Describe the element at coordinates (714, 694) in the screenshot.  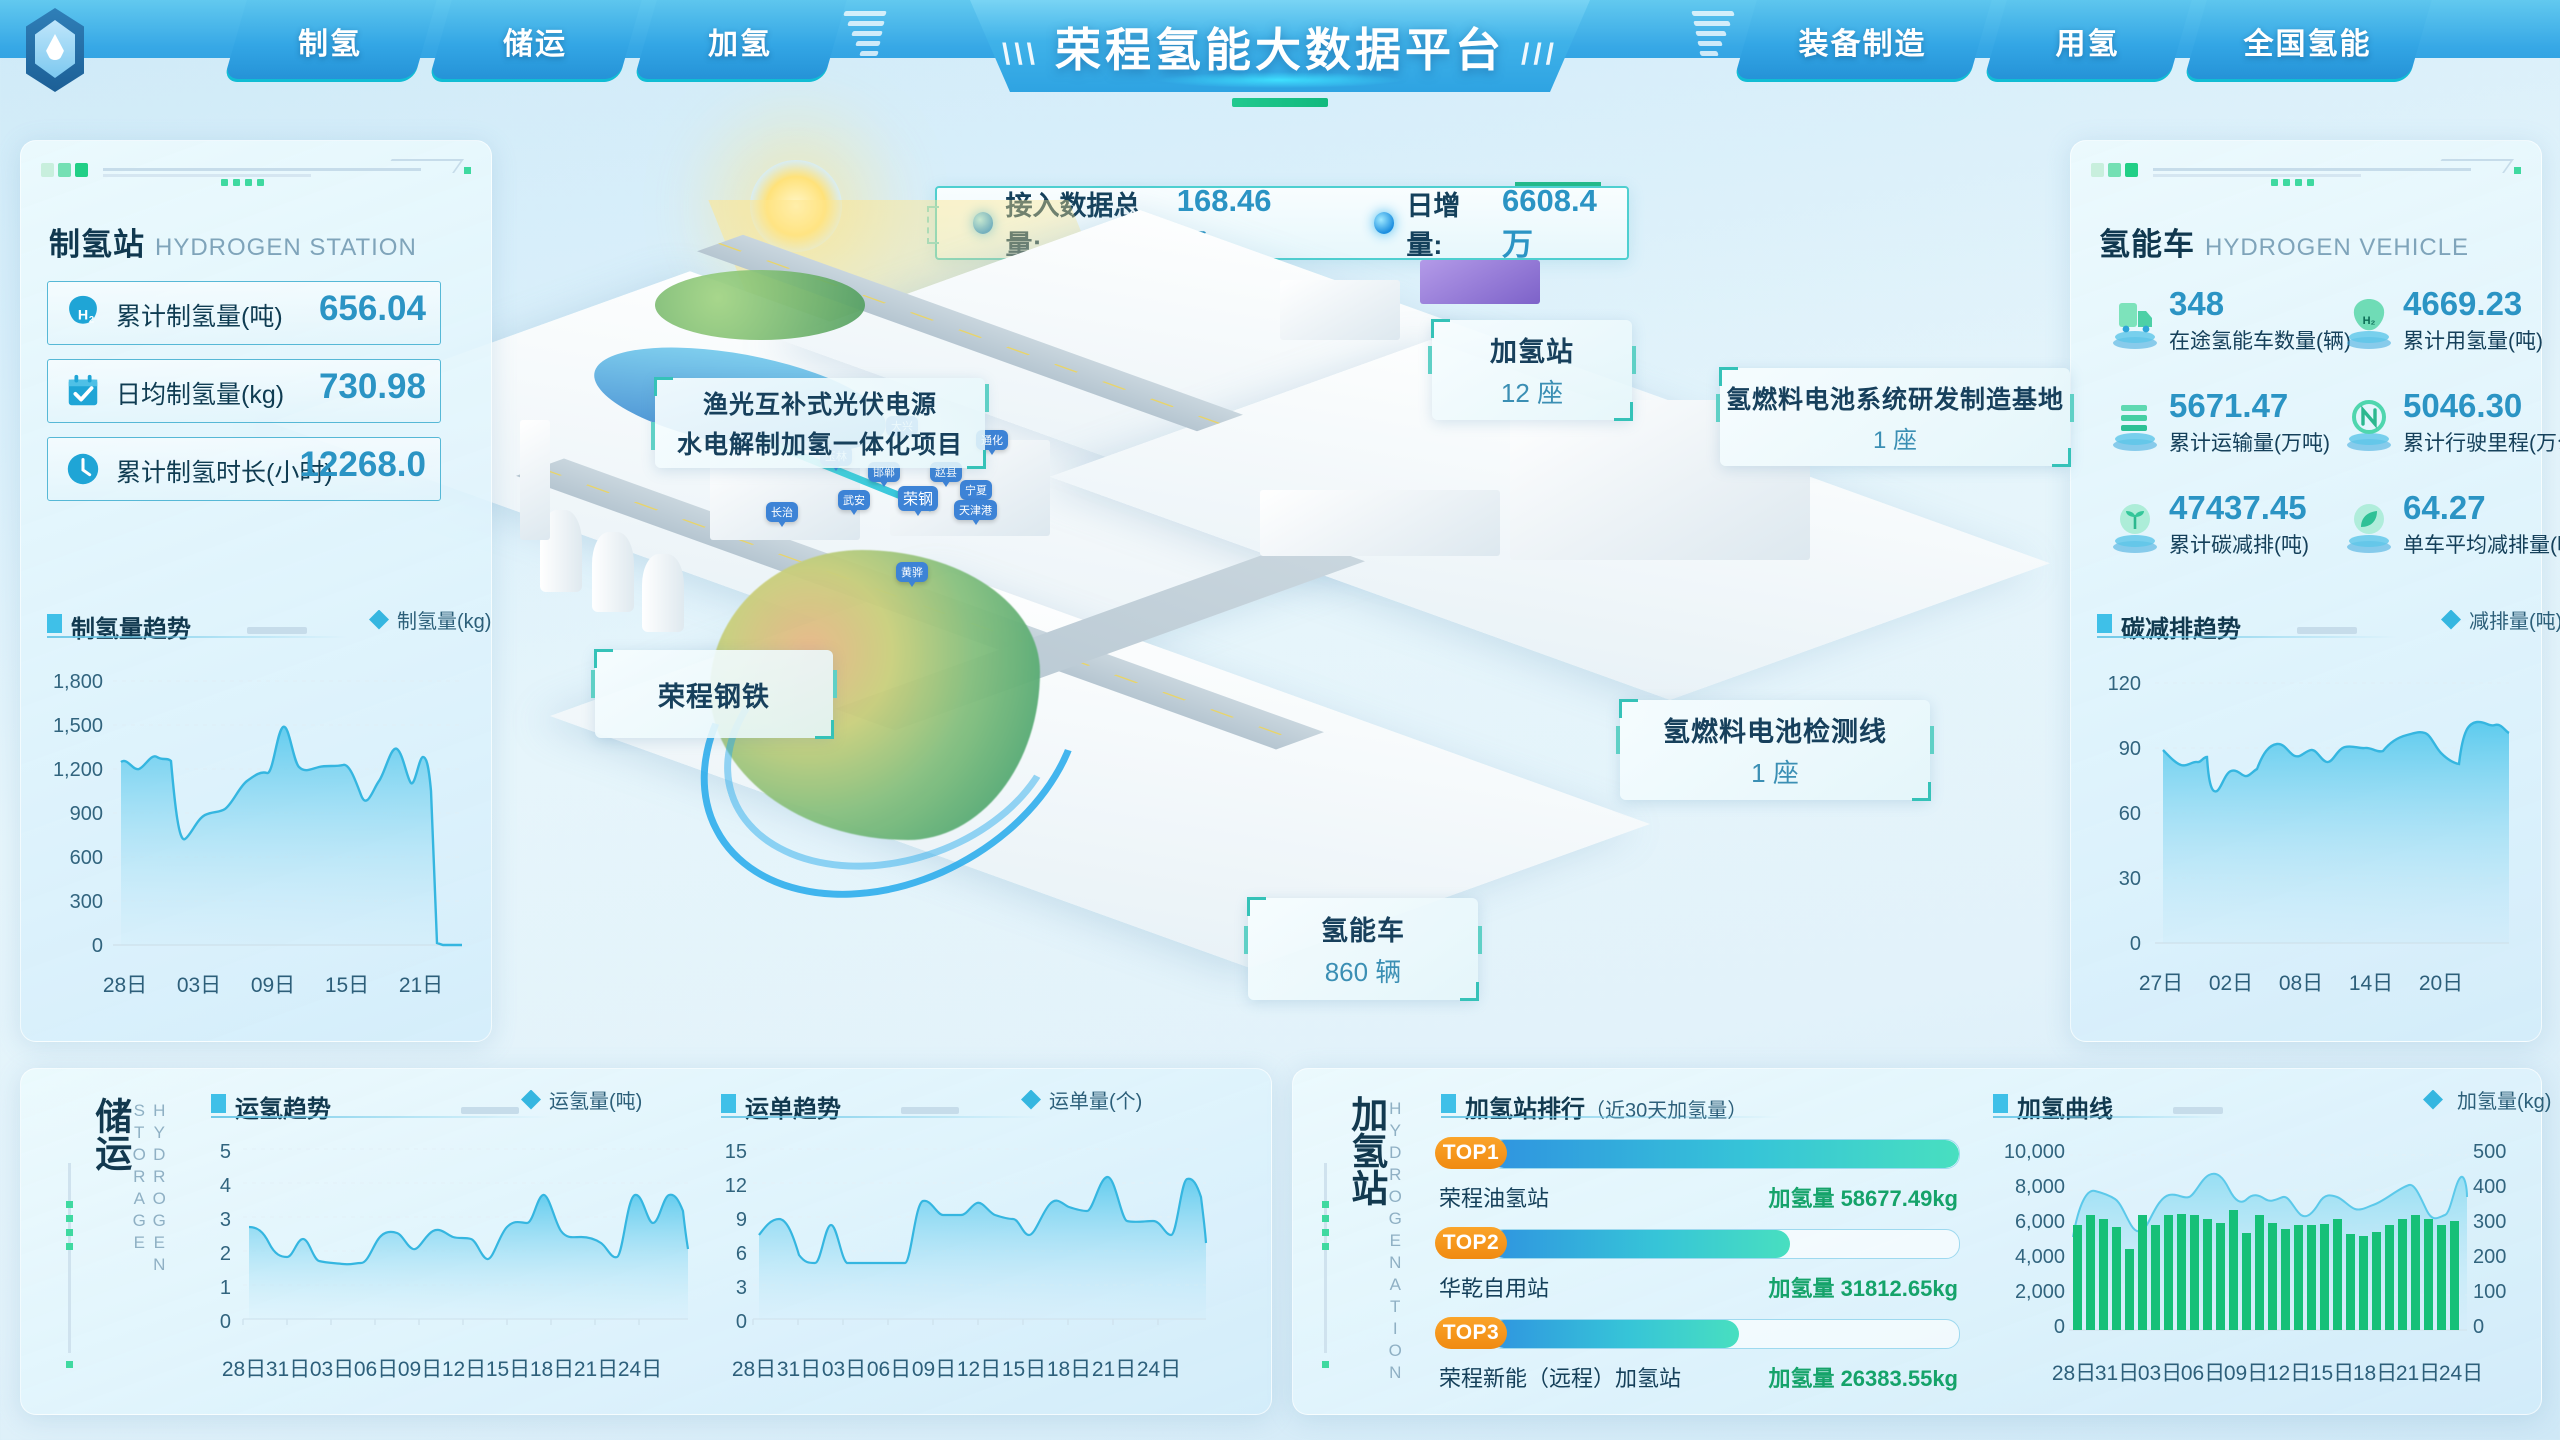
I see `callout-rongcheng-steel: 荣程钢铁` at that location.